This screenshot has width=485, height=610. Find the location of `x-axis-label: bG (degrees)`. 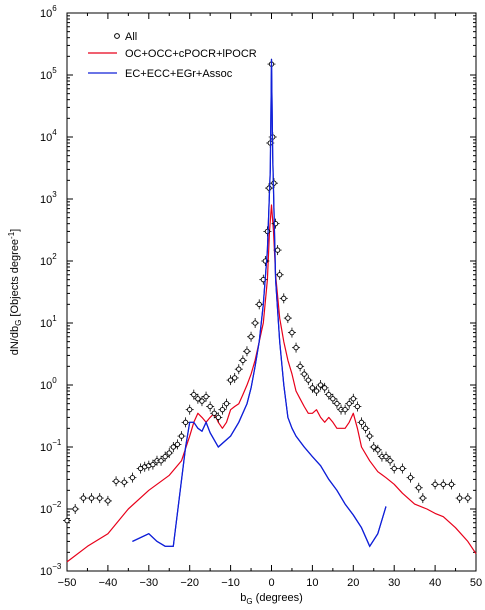

x-axis-label: bG (degrees) is located at coordinates (271, 599).